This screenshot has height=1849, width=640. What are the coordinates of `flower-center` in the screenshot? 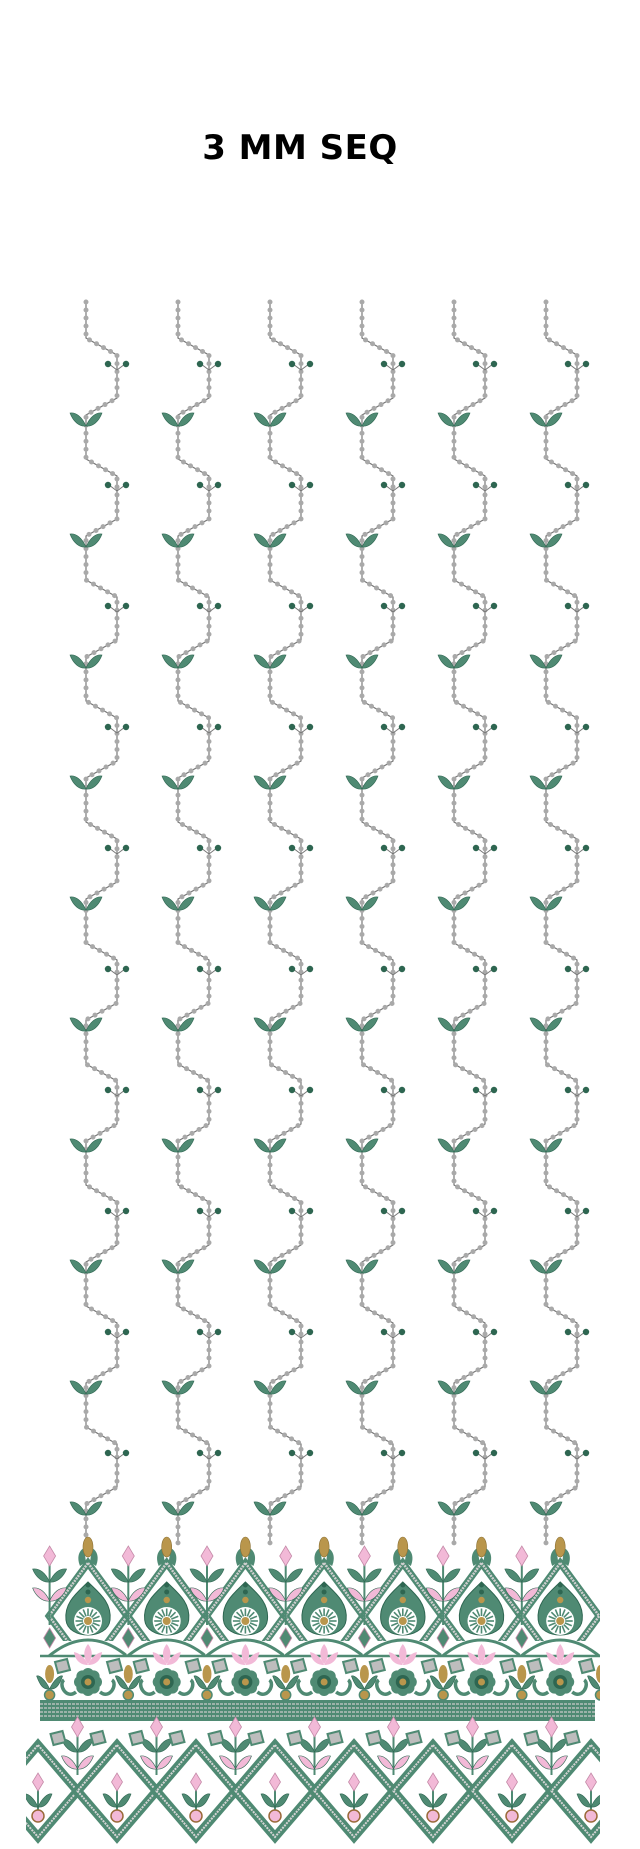 It's located at (403, 1682).